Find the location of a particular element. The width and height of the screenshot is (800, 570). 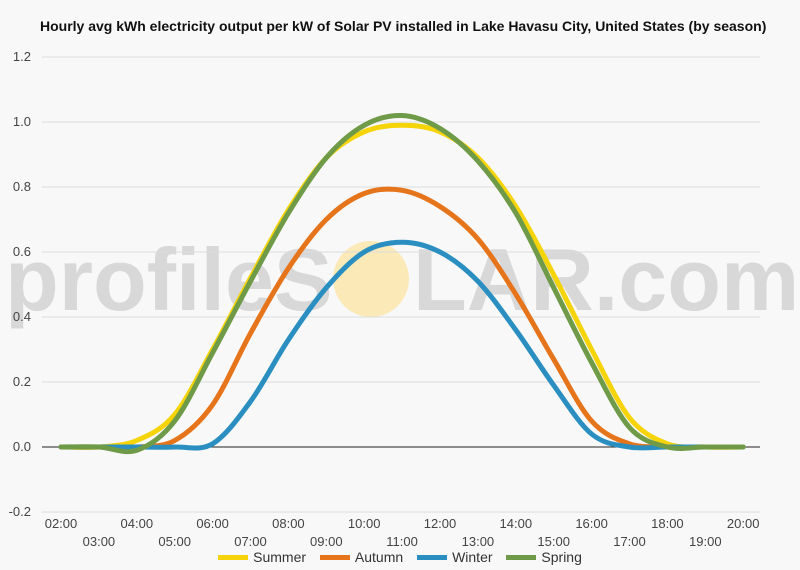

legend-label-winter: Winter is located at coordinates (472, 557).